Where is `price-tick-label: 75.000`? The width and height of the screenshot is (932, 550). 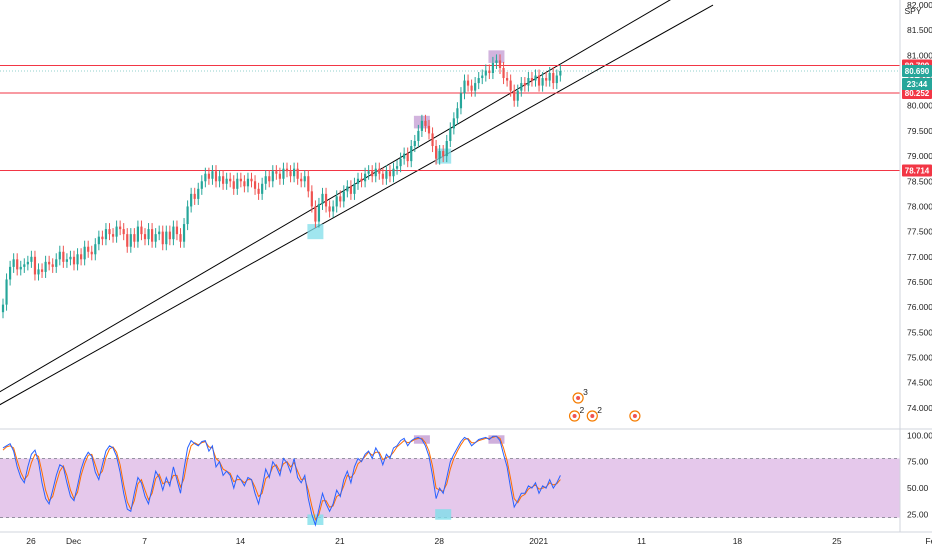
price-tick-label: 75.000 is located at coordinates (919, 358).